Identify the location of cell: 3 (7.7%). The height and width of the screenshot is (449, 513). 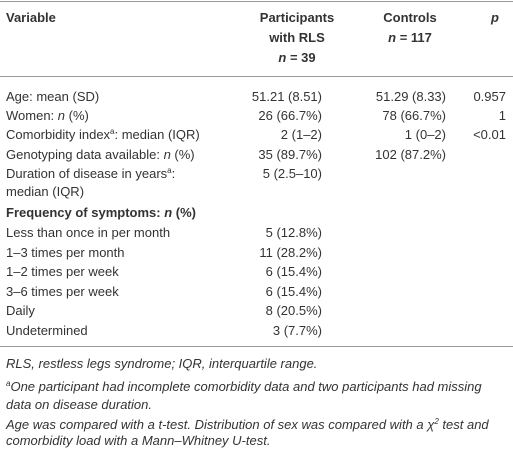
(297, 330).